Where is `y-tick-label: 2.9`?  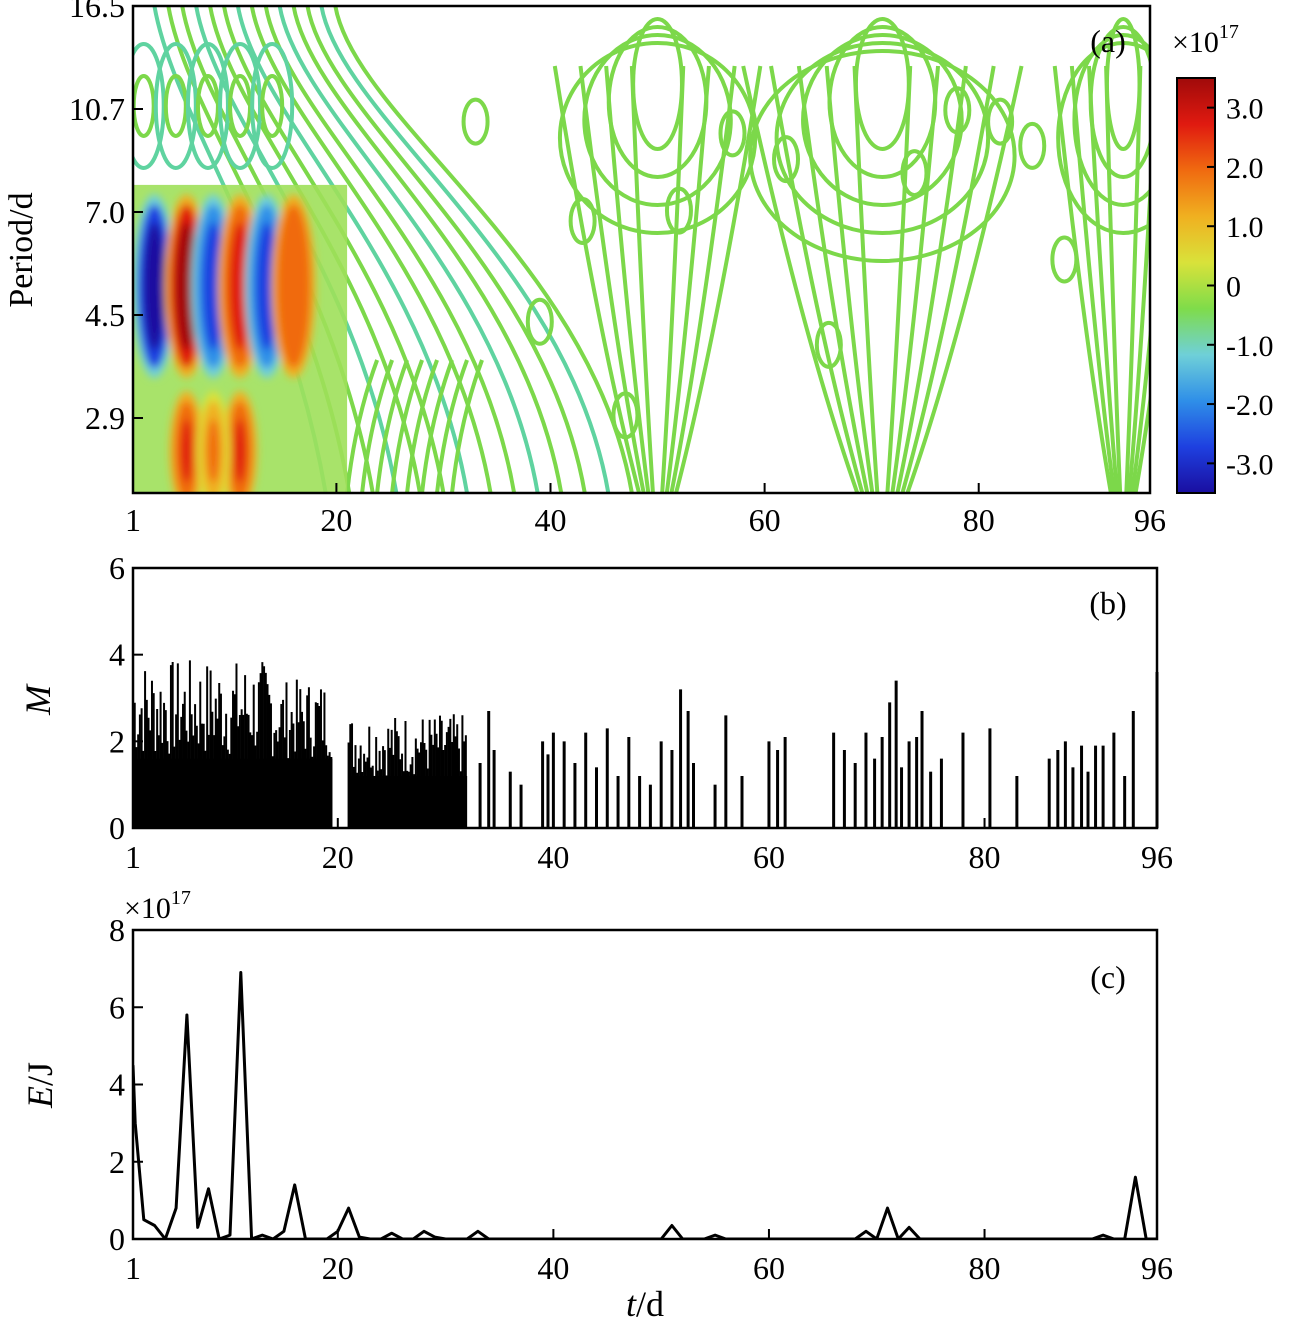 y-tick-label: 2.9 is located at coordinates (105, 418).